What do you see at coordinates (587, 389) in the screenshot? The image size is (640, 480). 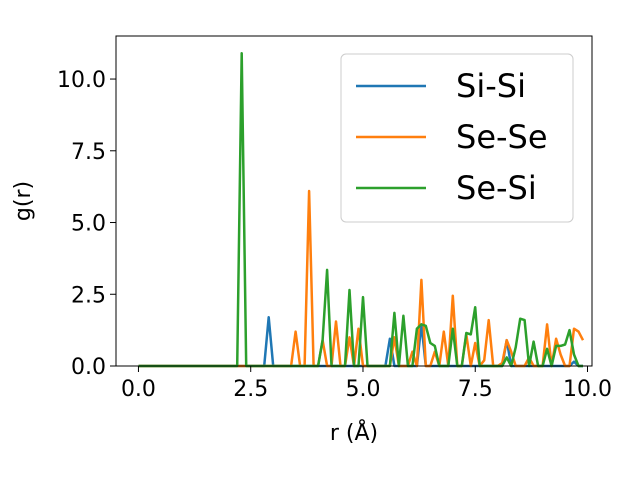 I see `x-tick-label: 10.0` at bounding box center [587, 389].